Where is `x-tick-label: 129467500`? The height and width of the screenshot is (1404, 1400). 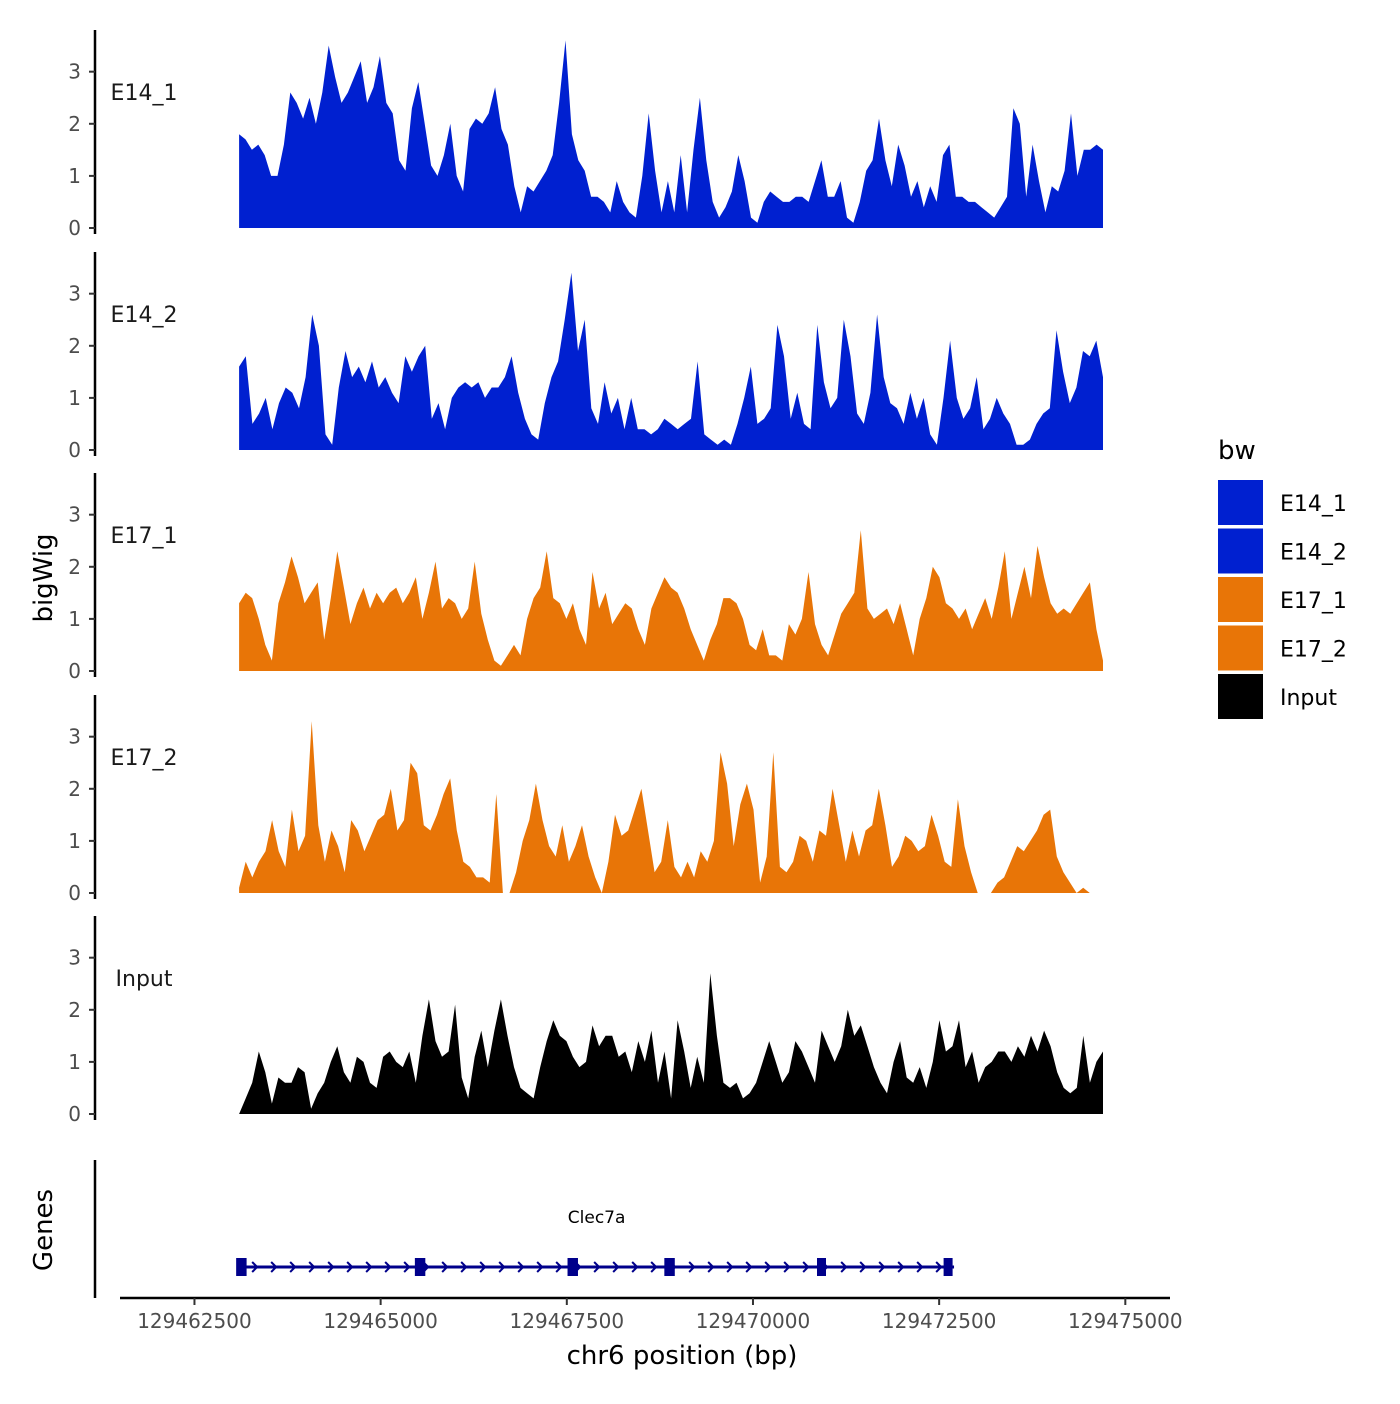
x-tick-label: 129467500 is located at coordinates (567, 1321).